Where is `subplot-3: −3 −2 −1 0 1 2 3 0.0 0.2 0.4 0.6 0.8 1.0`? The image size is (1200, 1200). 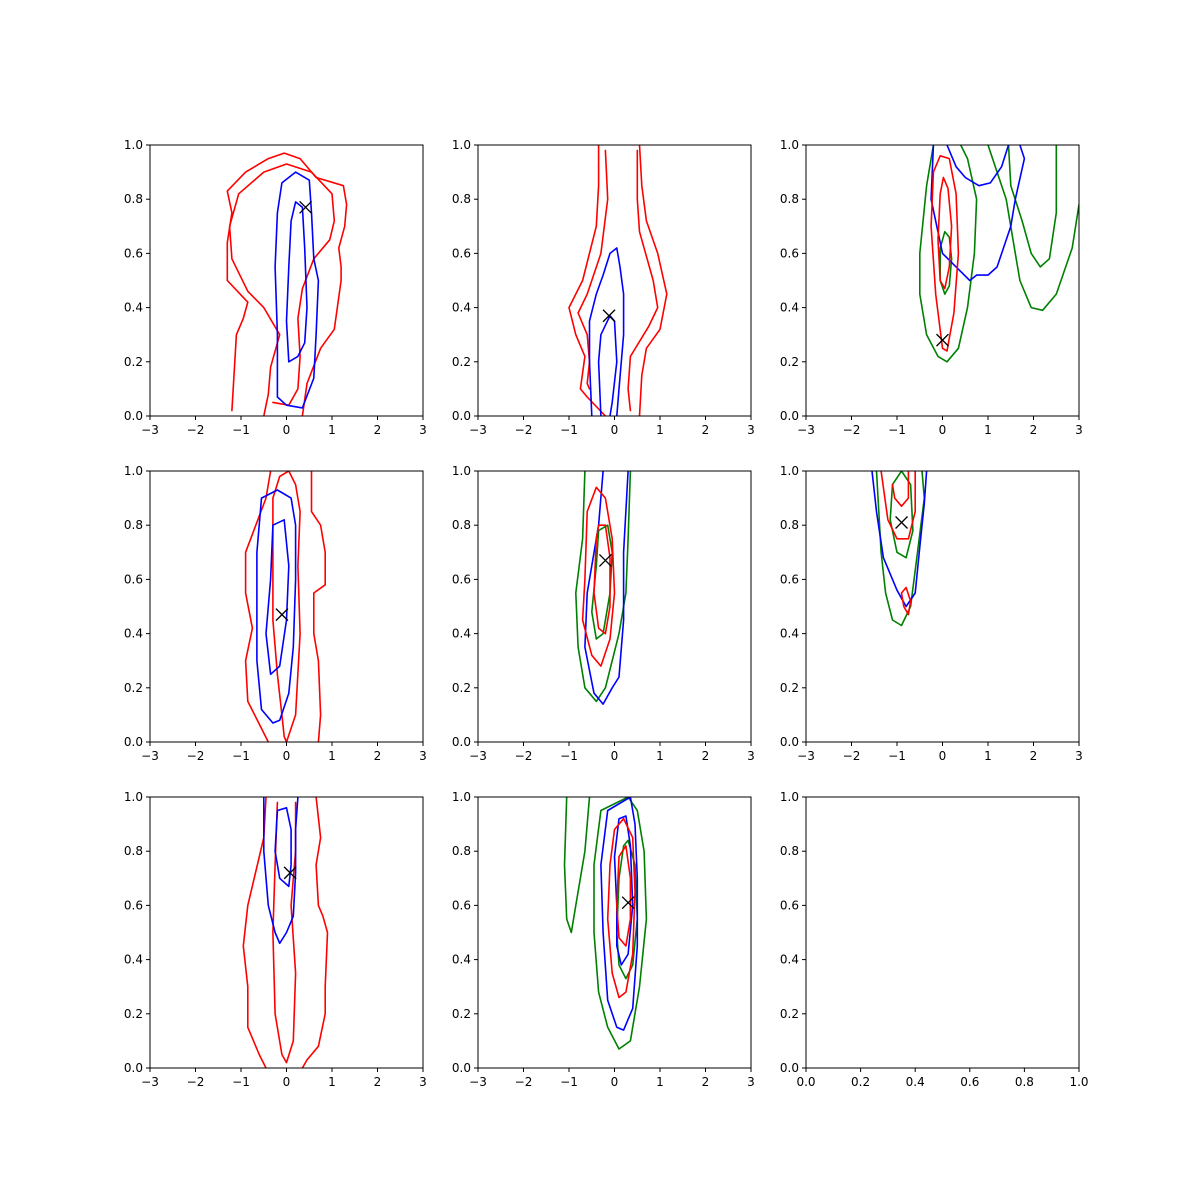 subplot-3: −3 −2 −1 0 1 2 3 0.0 0.2 0.4 0.6 0.8 1.0 is located at coordinates (931, 287).